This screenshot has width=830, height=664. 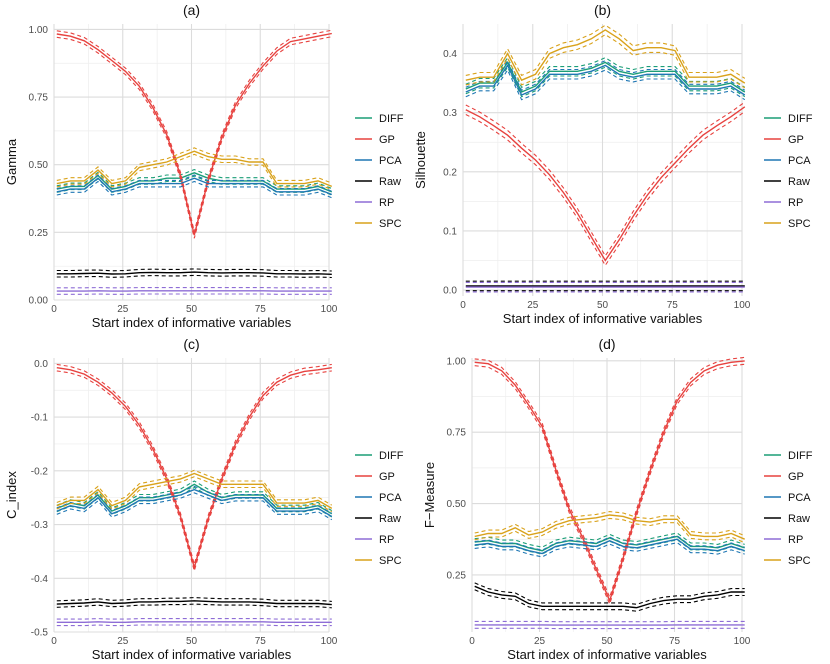 What do you see at coordinates (606, 344) in the screenshot?
I see `panel-title: (d)` at bounding box center [606, 344].